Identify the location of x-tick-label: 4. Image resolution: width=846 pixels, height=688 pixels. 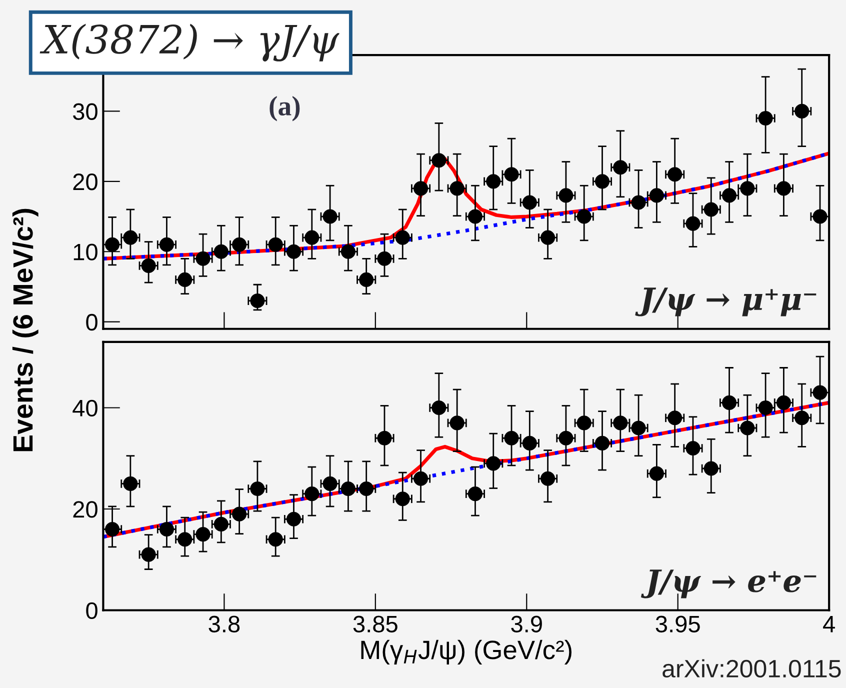
(829, 624).